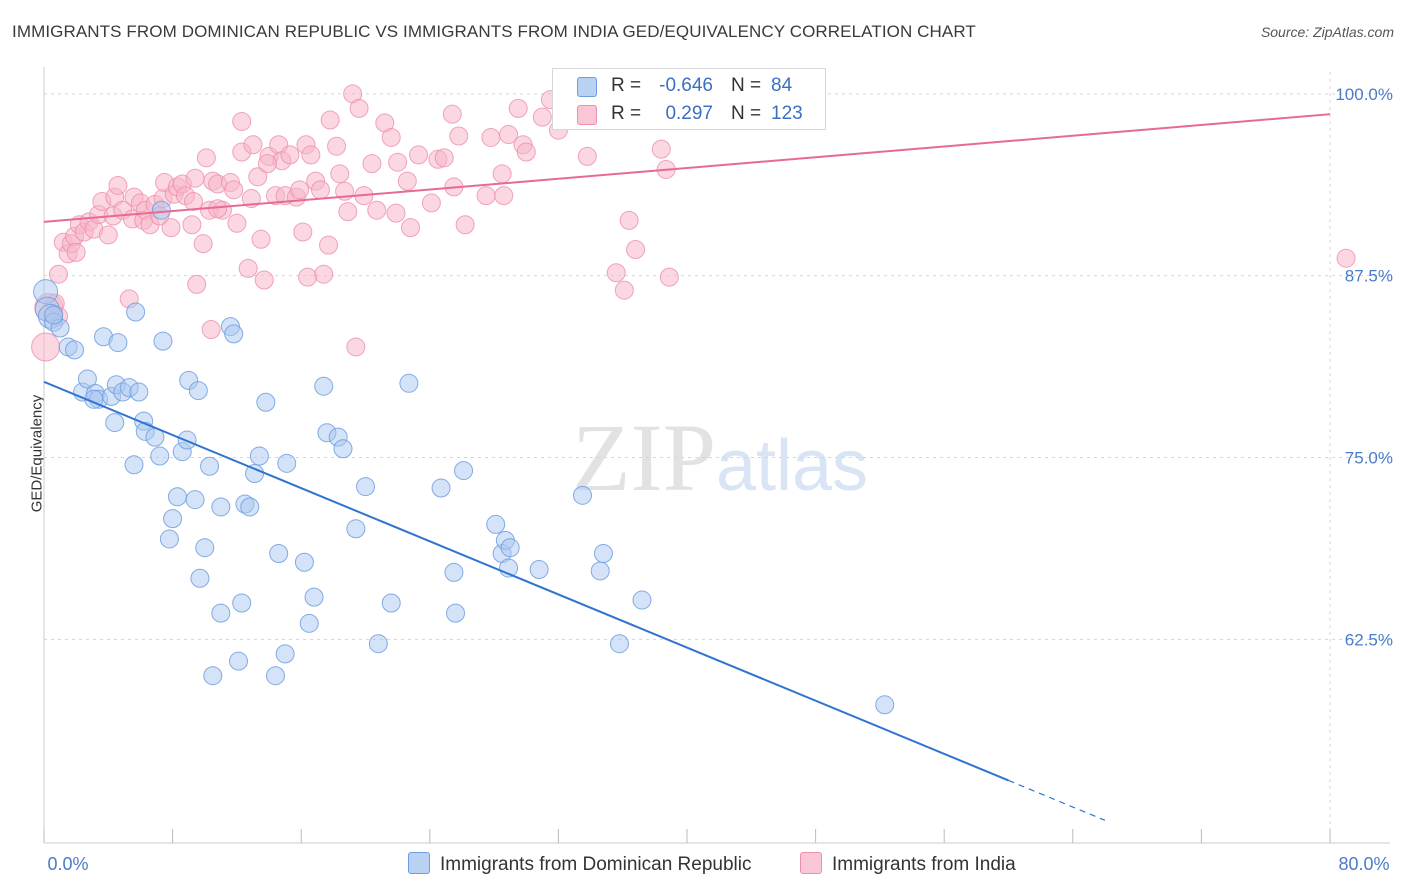  What do you see at coordinates (587, 115) in the screenshot?
I see `legend-swatch-india` at bounding box center [587, 115].